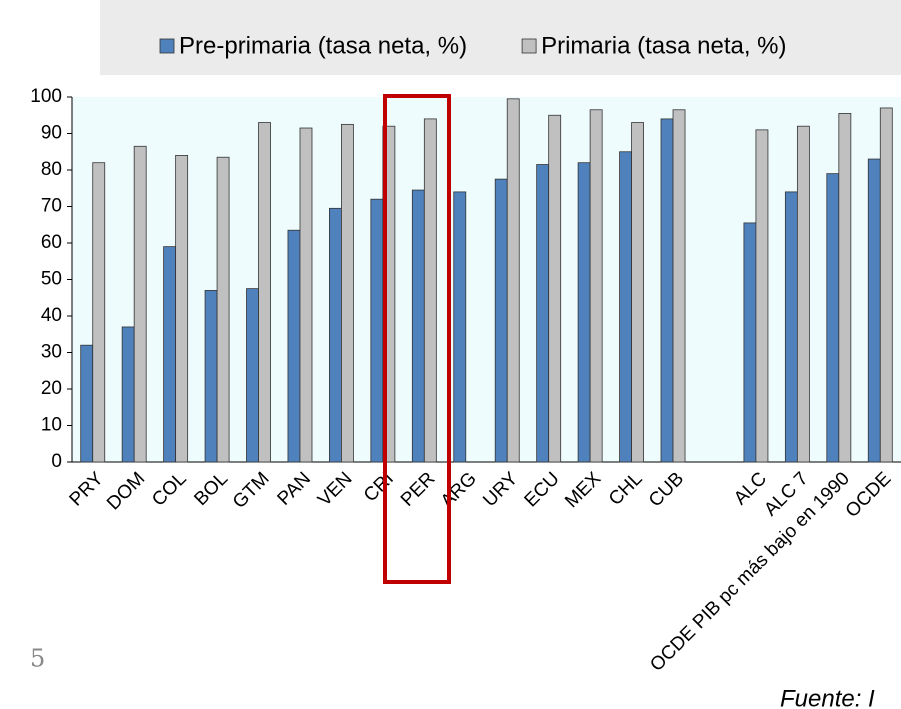 This screenshot has height=709, width=901. I want to click on page-number: 5, so click(37, 659).